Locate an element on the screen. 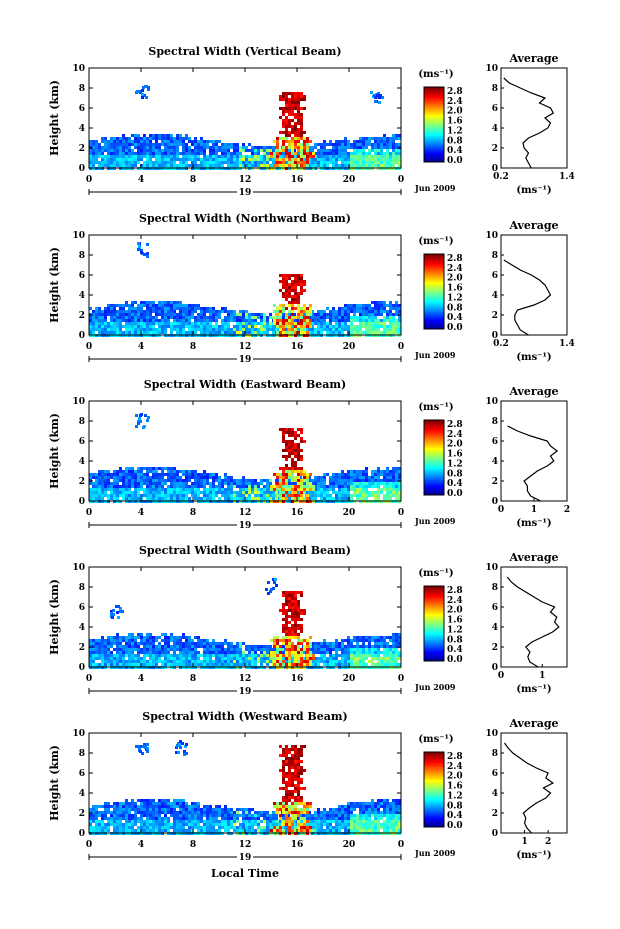 This screenshot has width=620, height=929. profile-y-tick-label: 8 is located at coordinates (495, 422).